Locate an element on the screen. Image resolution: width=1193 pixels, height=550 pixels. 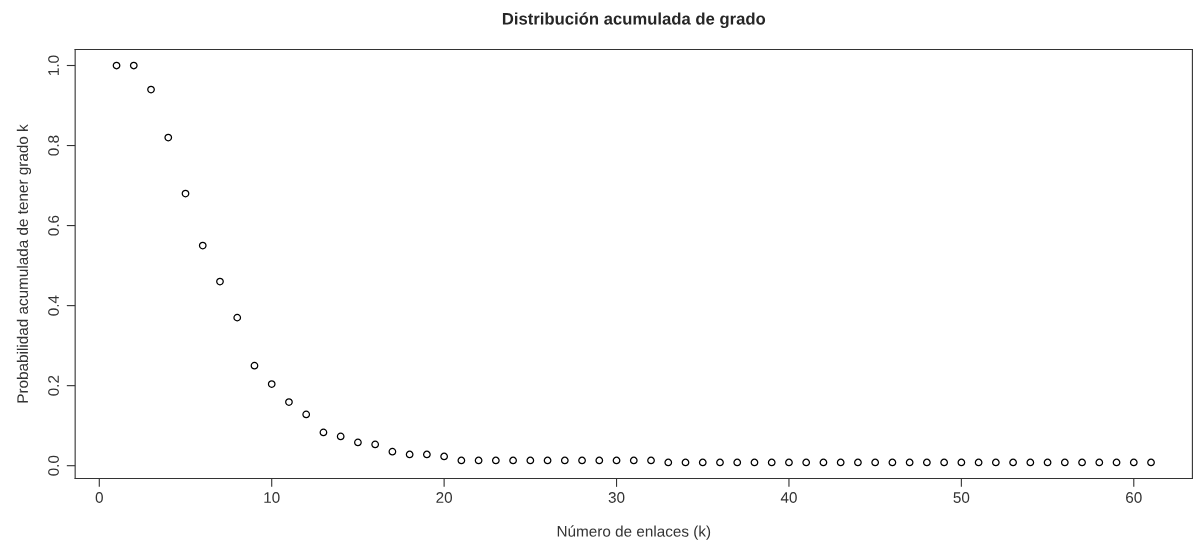
y-tick-label: 0.2 is located at coordinates (53, 385).